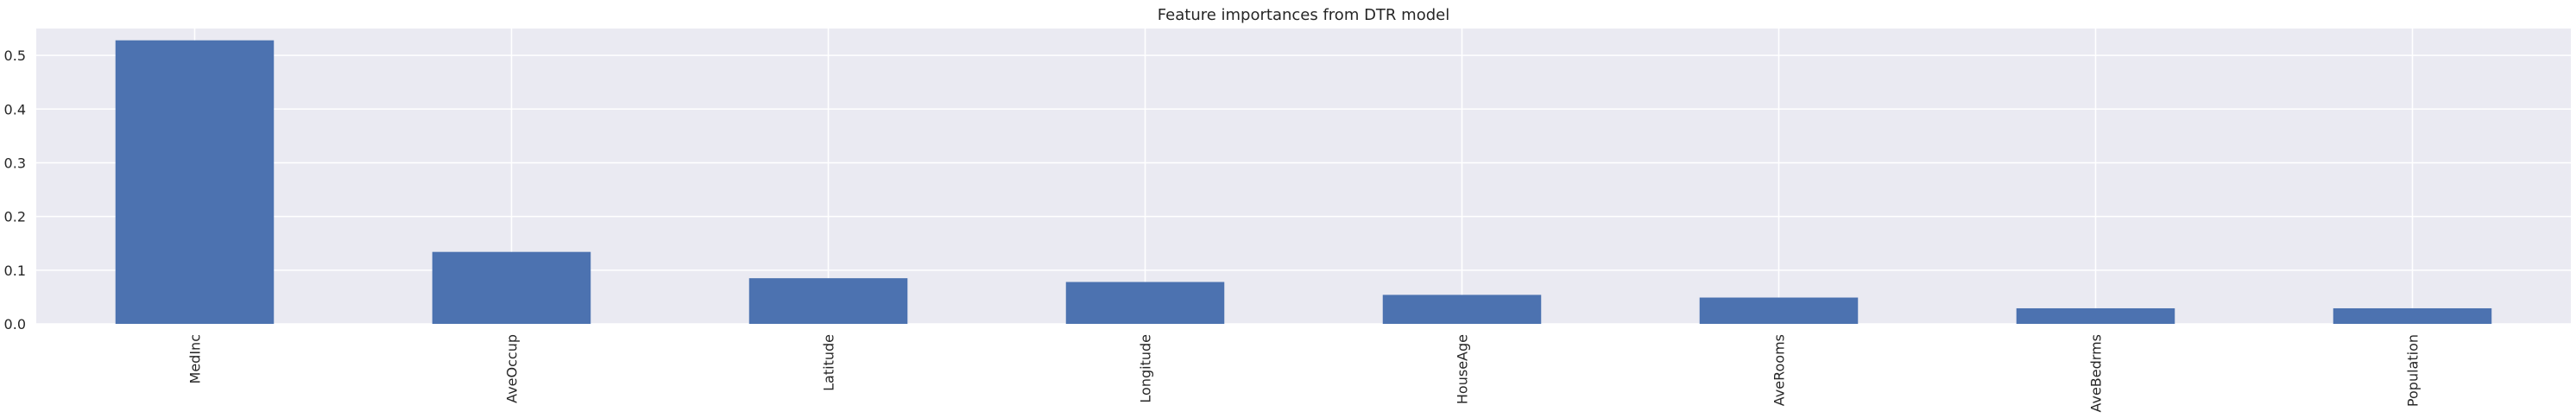 The height and width of the screenshot is (418, 2576). Describe the element at coordinates (1303, 15) in the screenshot. I see `chart-title: Feature importances from DTR model` at that location.